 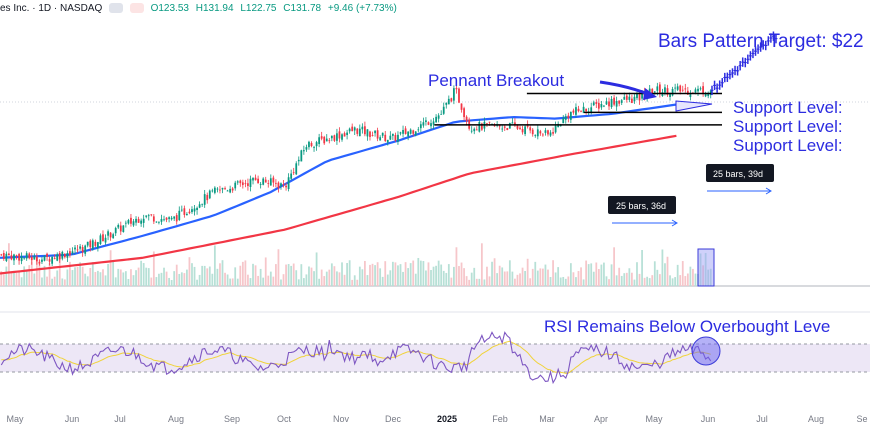 What do you see at coordinates (116, 8) in the screenshot?
I see `eye-icon` at bounding box center [116, 8].